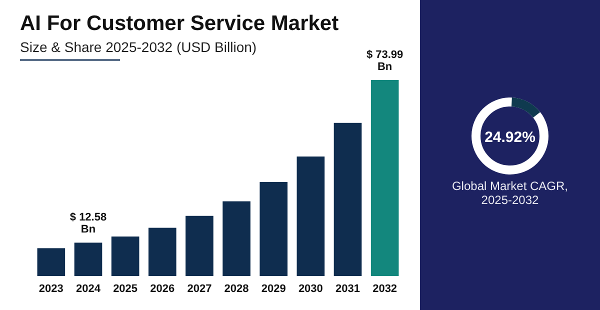 This screenshot has width=600, height=310. What do you see at coordinates (199, 289) in the screenshot?
I see `x-tick-label: 2027` at bounding box center [199, 289].